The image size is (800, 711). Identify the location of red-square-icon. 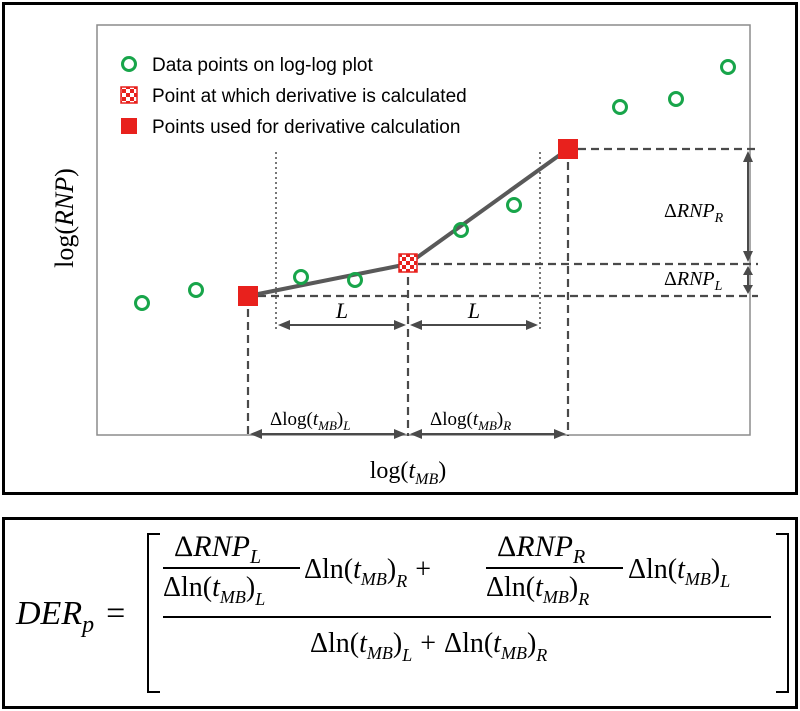
(129, 126).